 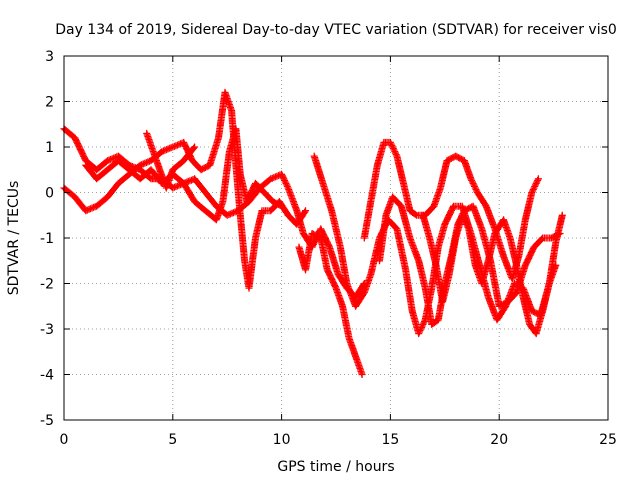 I want to click on series-s7, so click(x=451, y=210).